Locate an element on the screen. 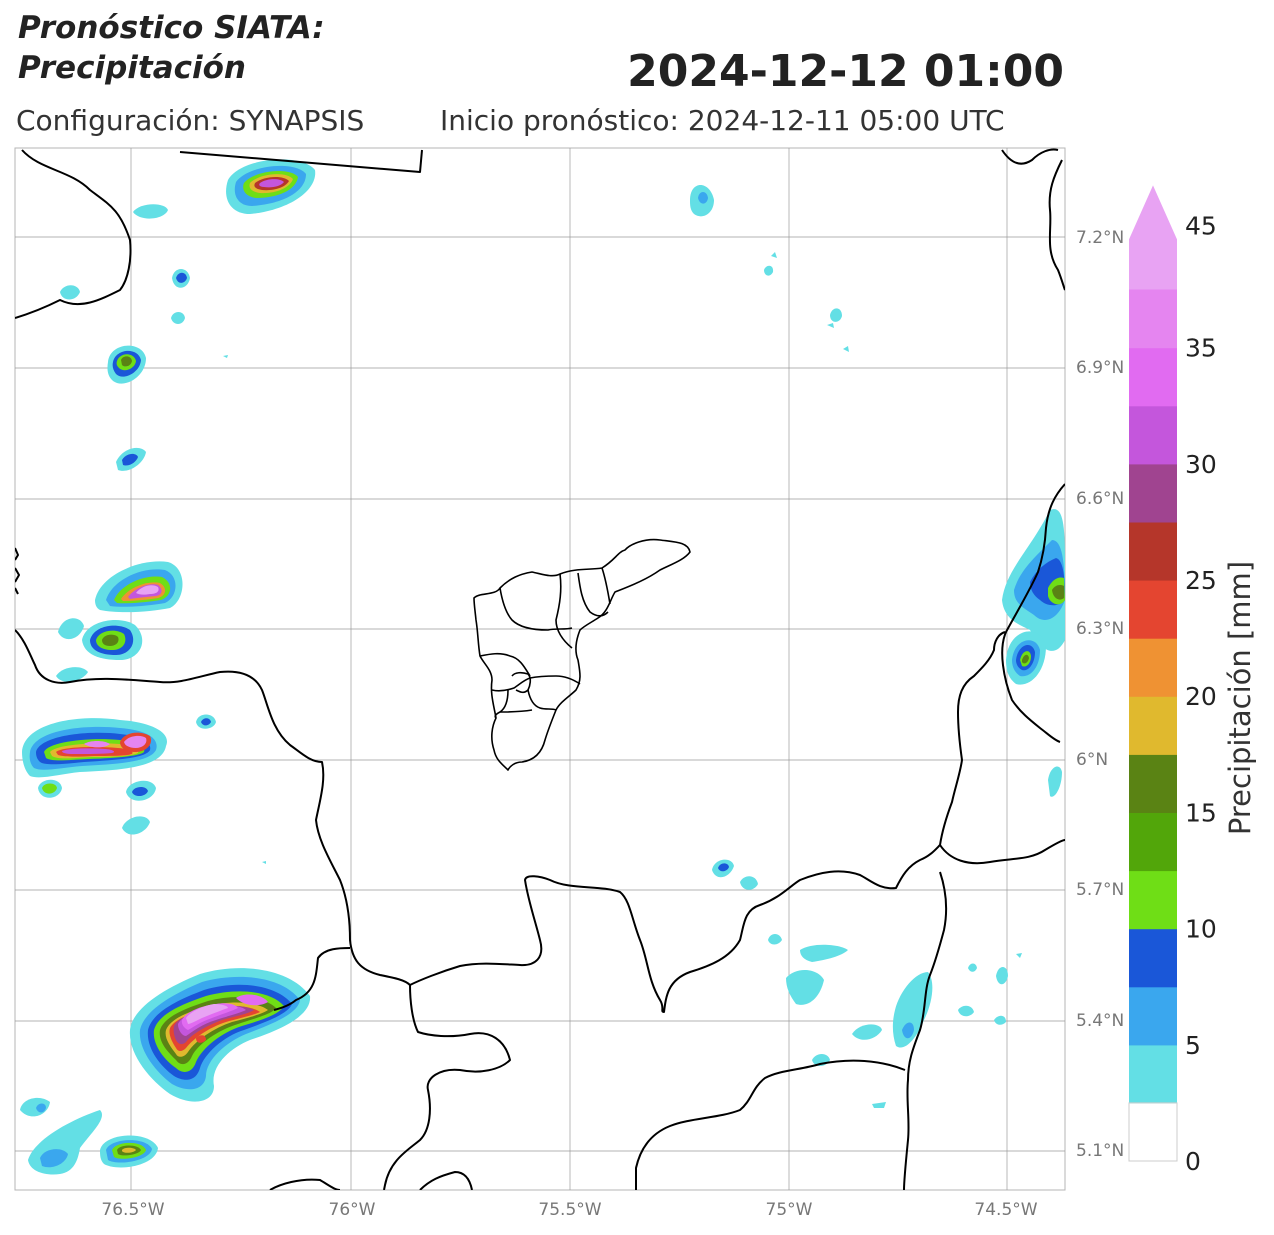  lon-tick-label: 74.5°W is located at coordinates (1005, 1210).